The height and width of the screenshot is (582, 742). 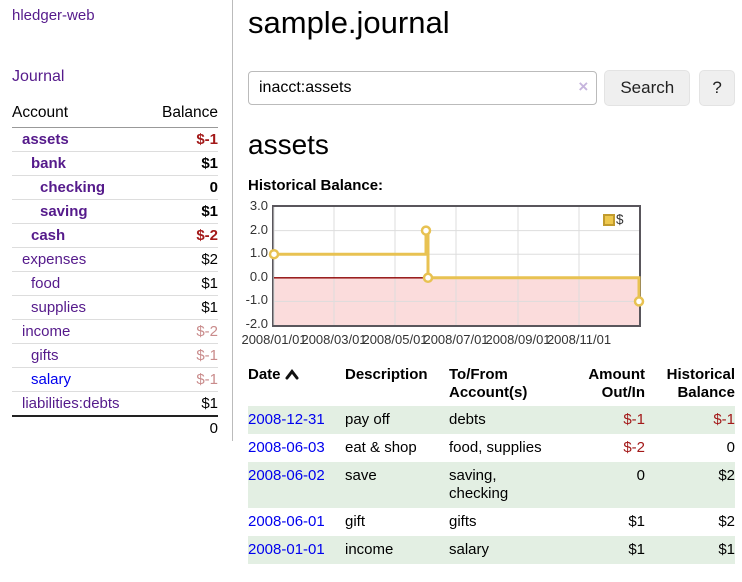 I want to click on search-form: × Search ?, so click(x=491, y=88).